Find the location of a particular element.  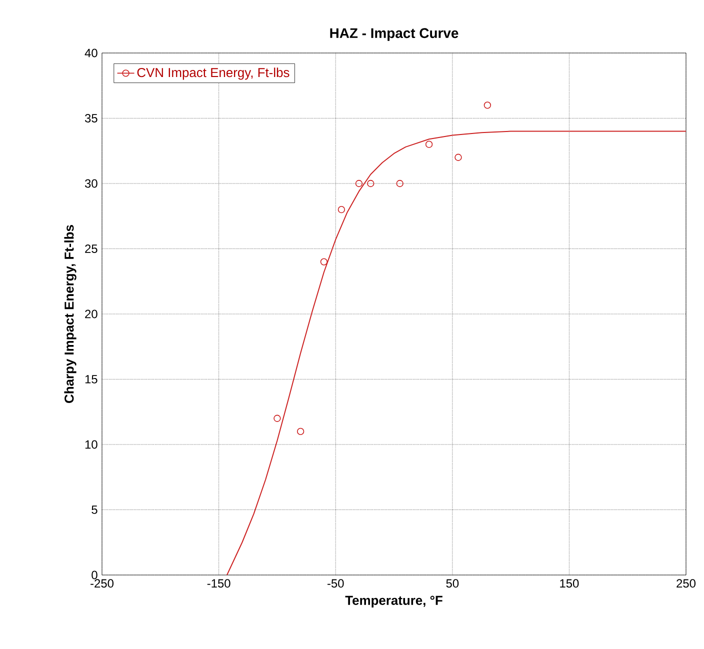

x-tick-label: -50 is located at coordinates (335, 583).